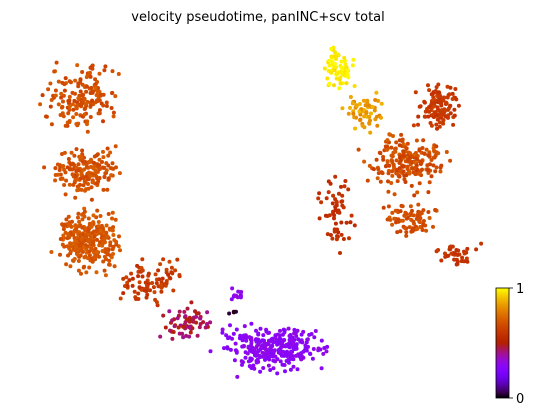 The height and width of the screenshot is (417, 534). Describe the element at coordinates (520, 289) in the screenshot. I see `colorbar-tick-label: 1` at that location.